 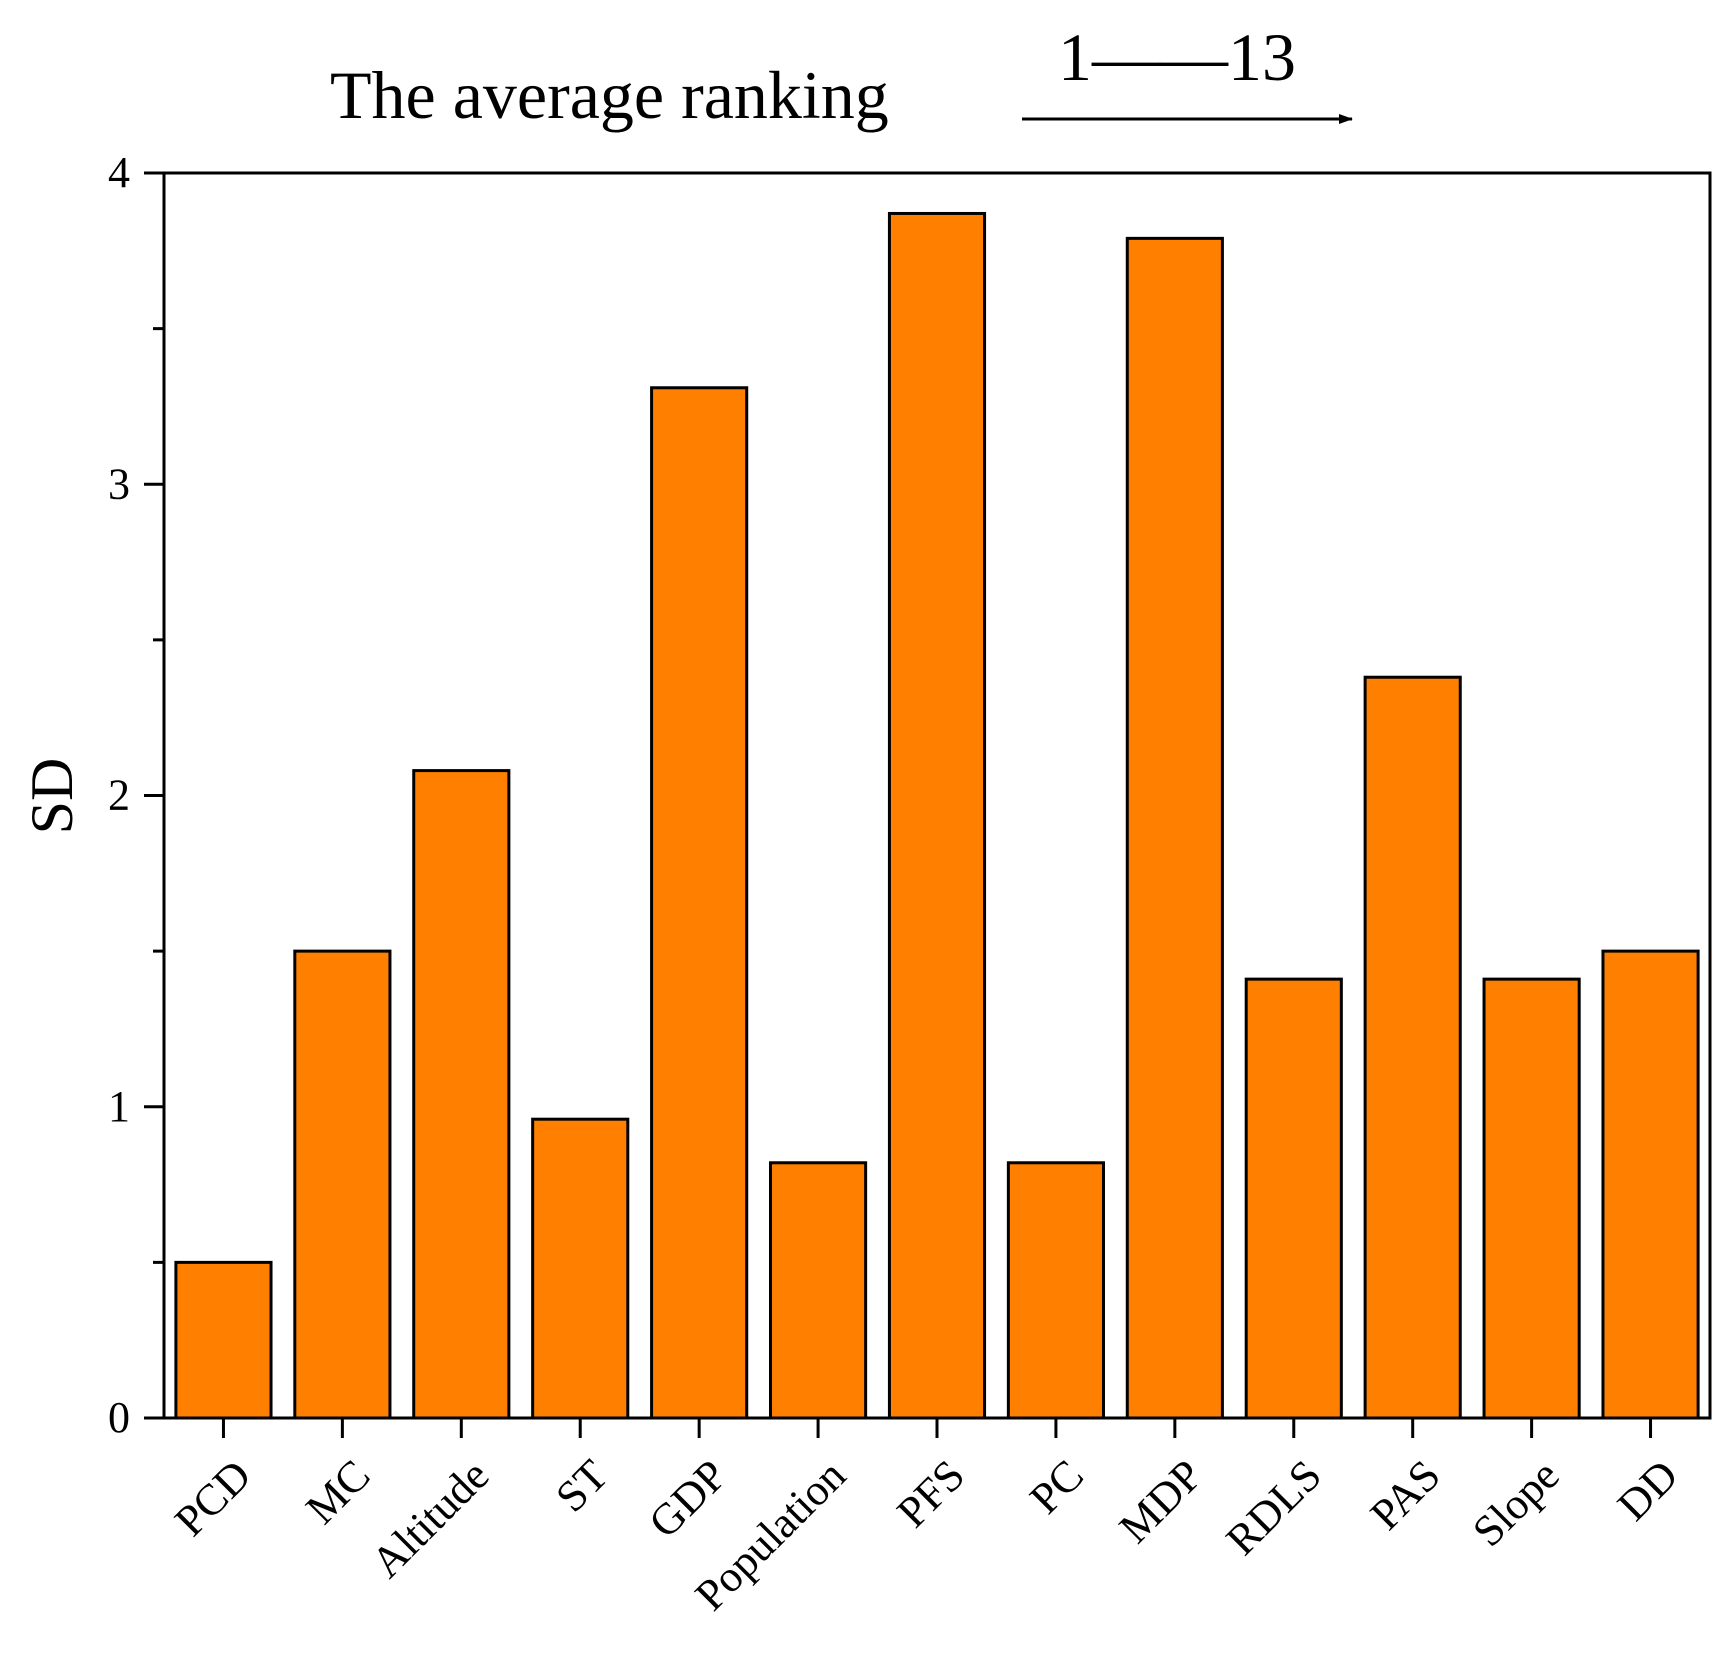 I want to click on rank-end: 13, so click(x=1262, y=57).